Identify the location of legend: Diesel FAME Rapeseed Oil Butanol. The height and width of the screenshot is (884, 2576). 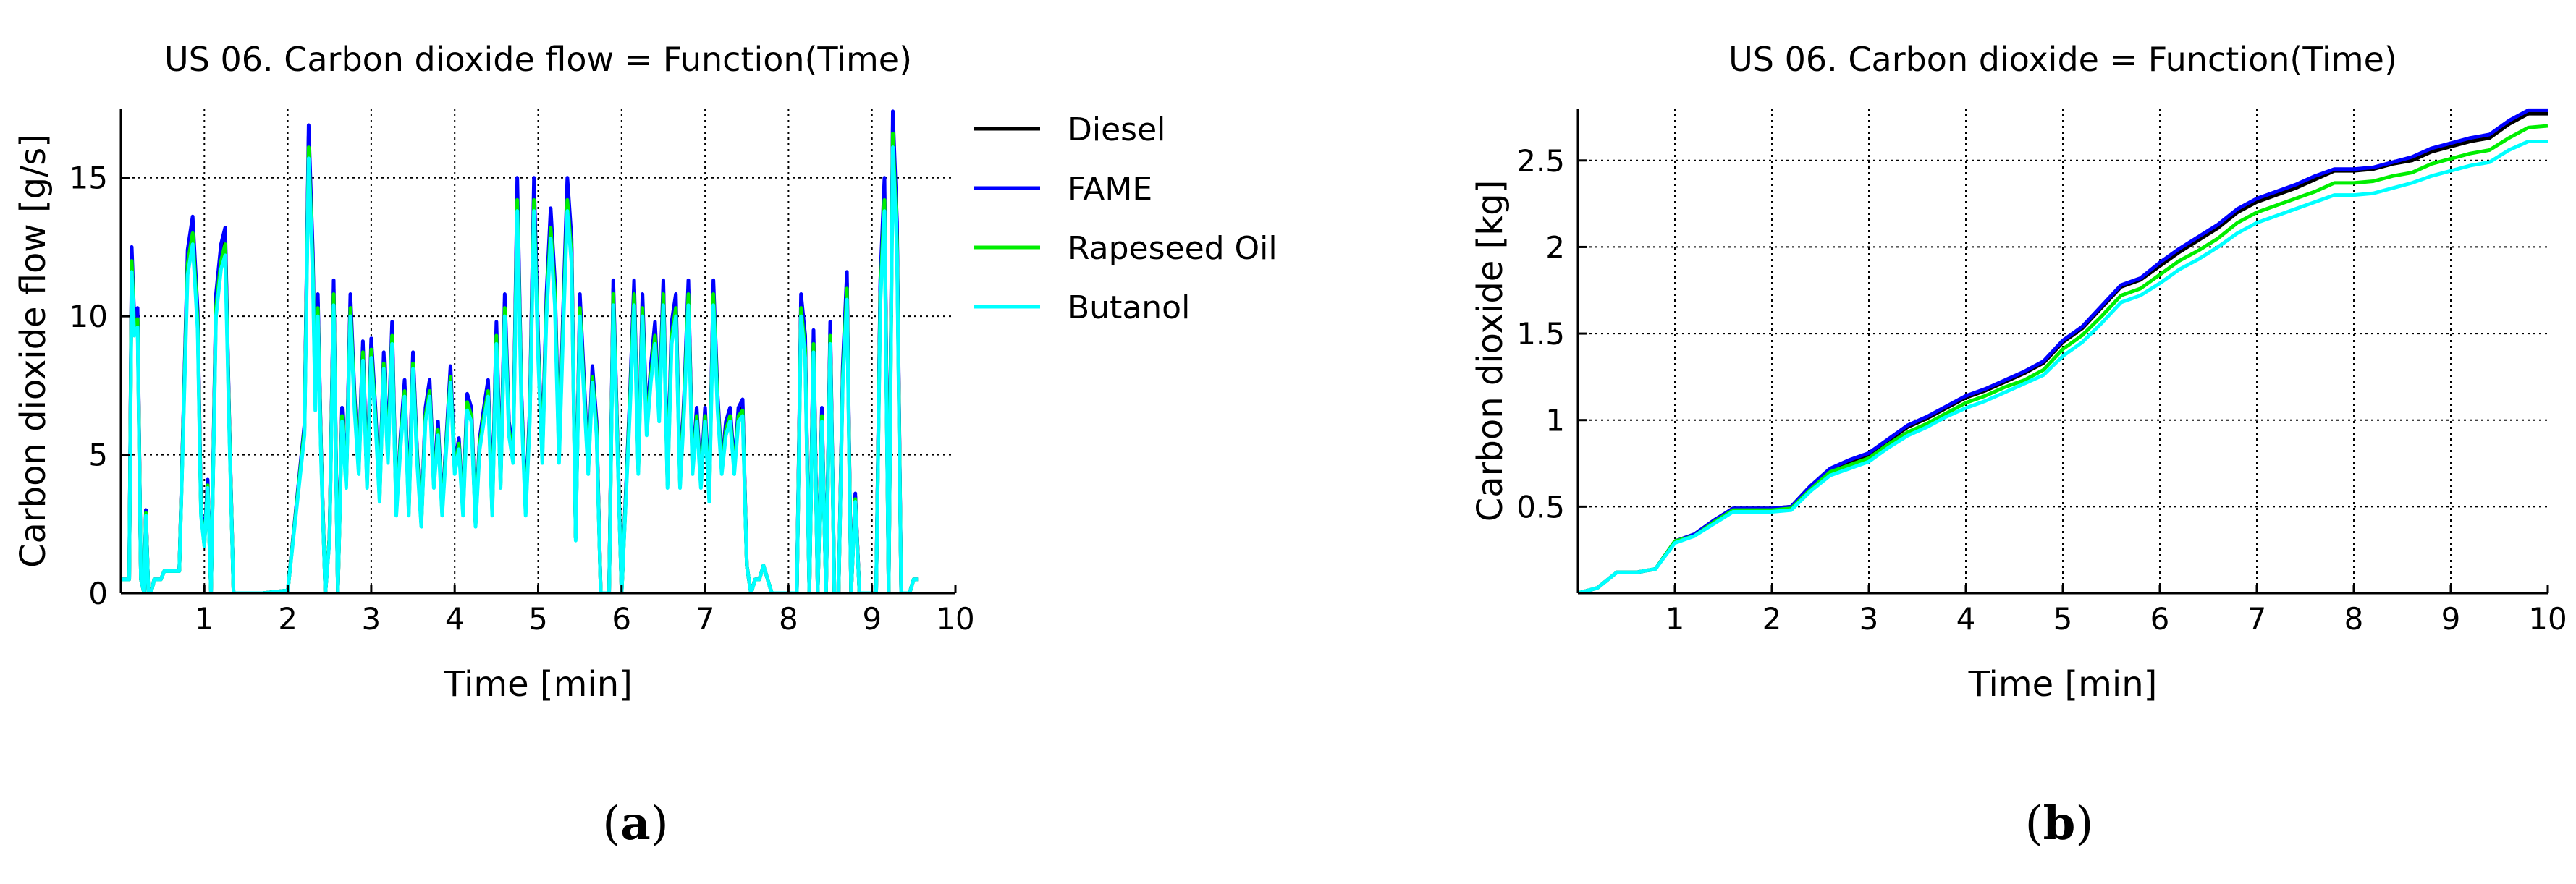
(1126, 219).